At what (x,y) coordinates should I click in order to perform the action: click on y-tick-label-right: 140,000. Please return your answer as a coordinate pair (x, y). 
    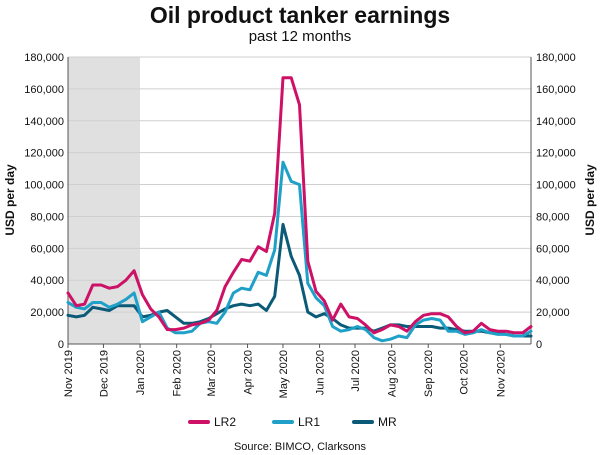
    Looking at the image, I should click on (556, 122).